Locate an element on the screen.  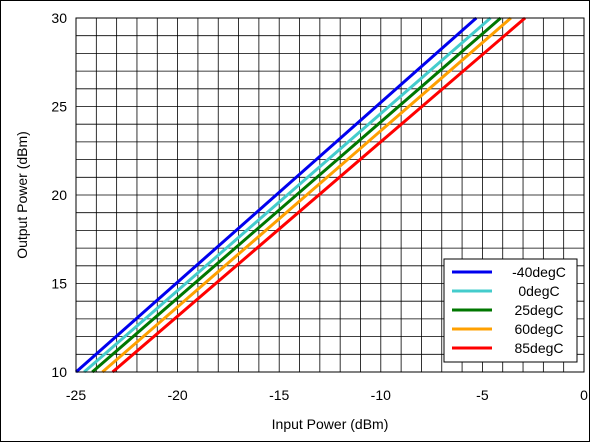
x-tick-label: -20 is located at coordinates (177, 395).